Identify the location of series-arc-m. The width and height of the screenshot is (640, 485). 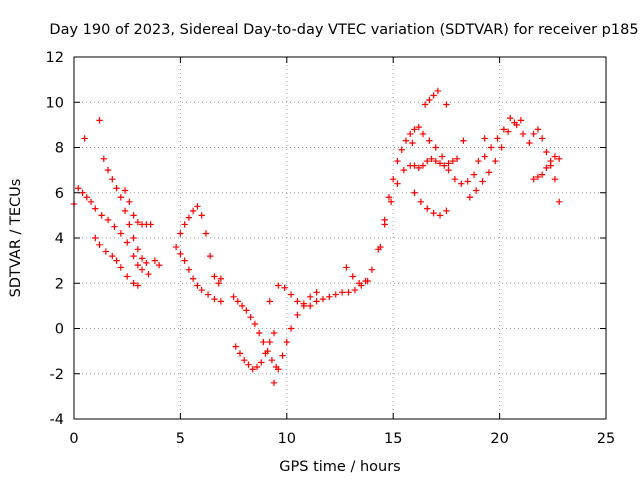
(436, 163).